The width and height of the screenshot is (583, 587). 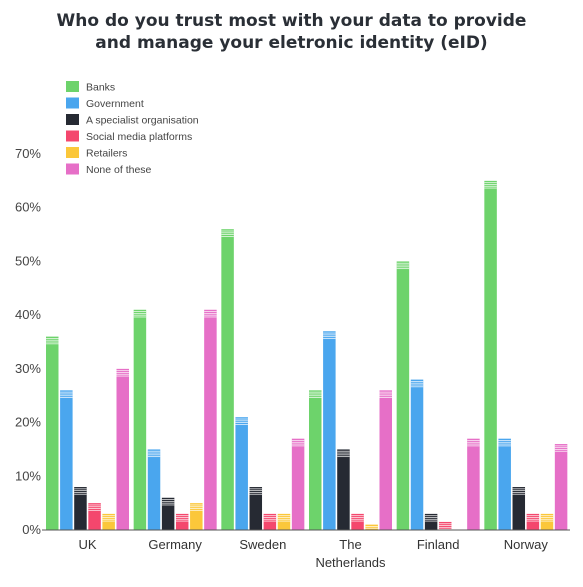 What do you see at coordinates (28, 341) in the screenshot?
I see `y-axis: 0% 10% 20% 30% 40% 50% 60% 70%` at bounding box center [28, 341].